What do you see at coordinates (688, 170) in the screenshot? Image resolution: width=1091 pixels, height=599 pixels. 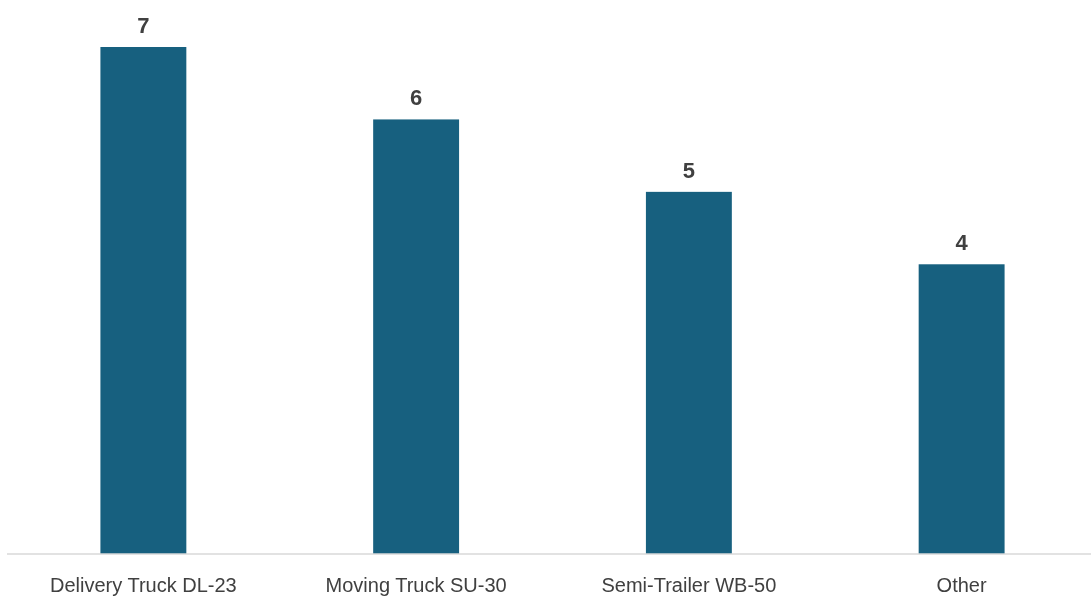 I see `data-label: 5` at bounding box center [688, 170].